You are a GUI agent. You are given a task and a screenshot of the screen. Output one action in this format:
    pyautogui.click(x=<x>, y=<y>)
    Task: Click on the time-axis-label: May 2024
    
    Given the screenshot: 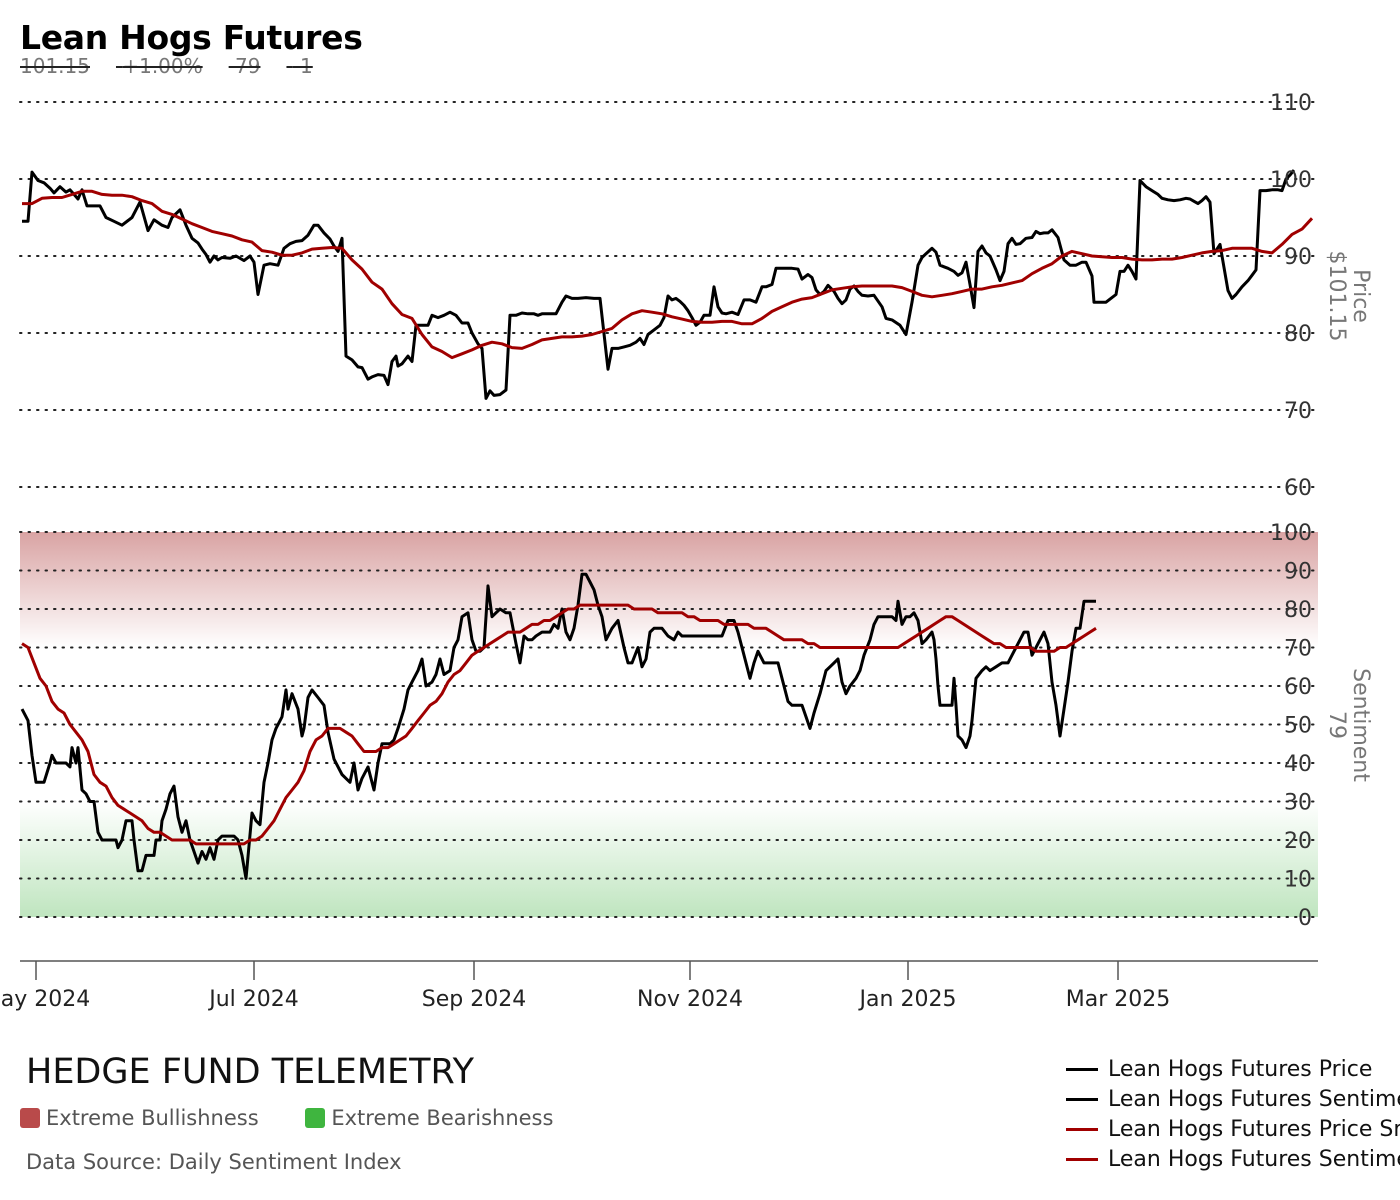 What is the action you would take?
    pyautogui.click(x=45, y=999)
    